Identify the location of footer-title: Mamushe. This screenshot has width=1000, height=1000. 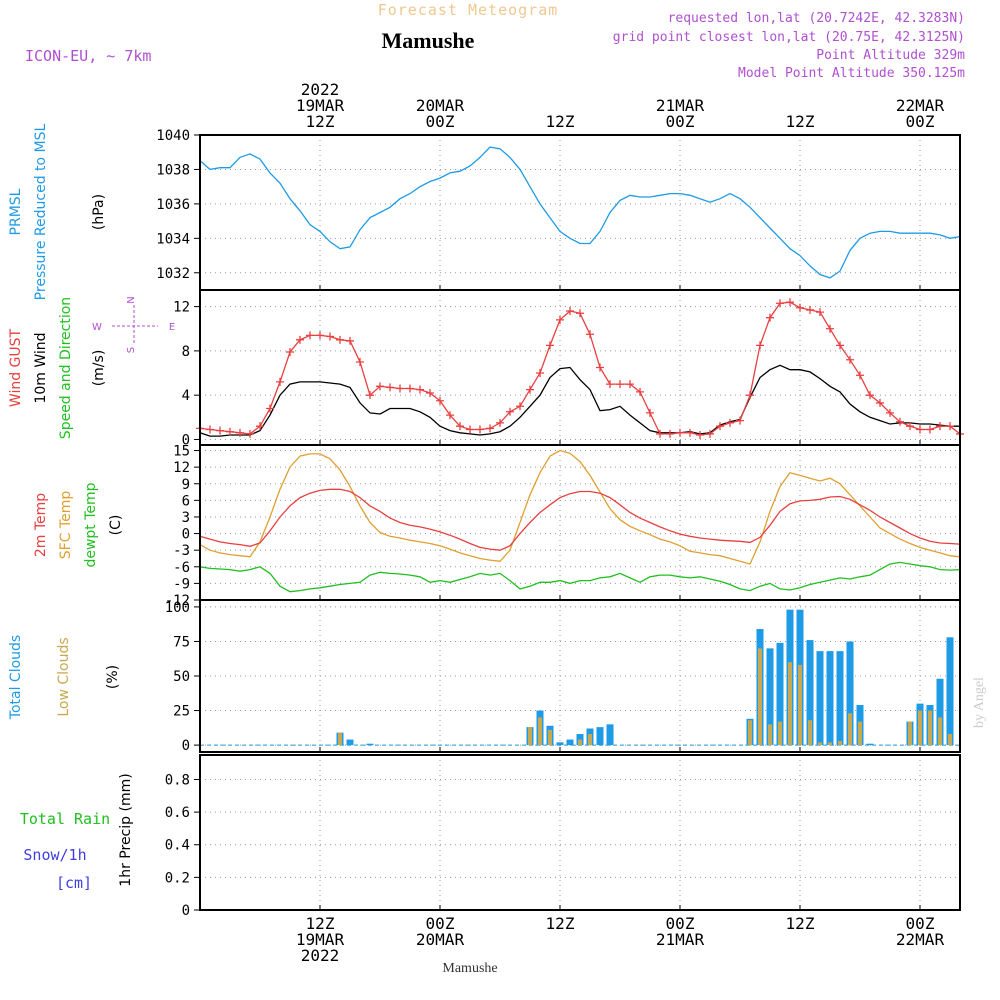
(469, 968).